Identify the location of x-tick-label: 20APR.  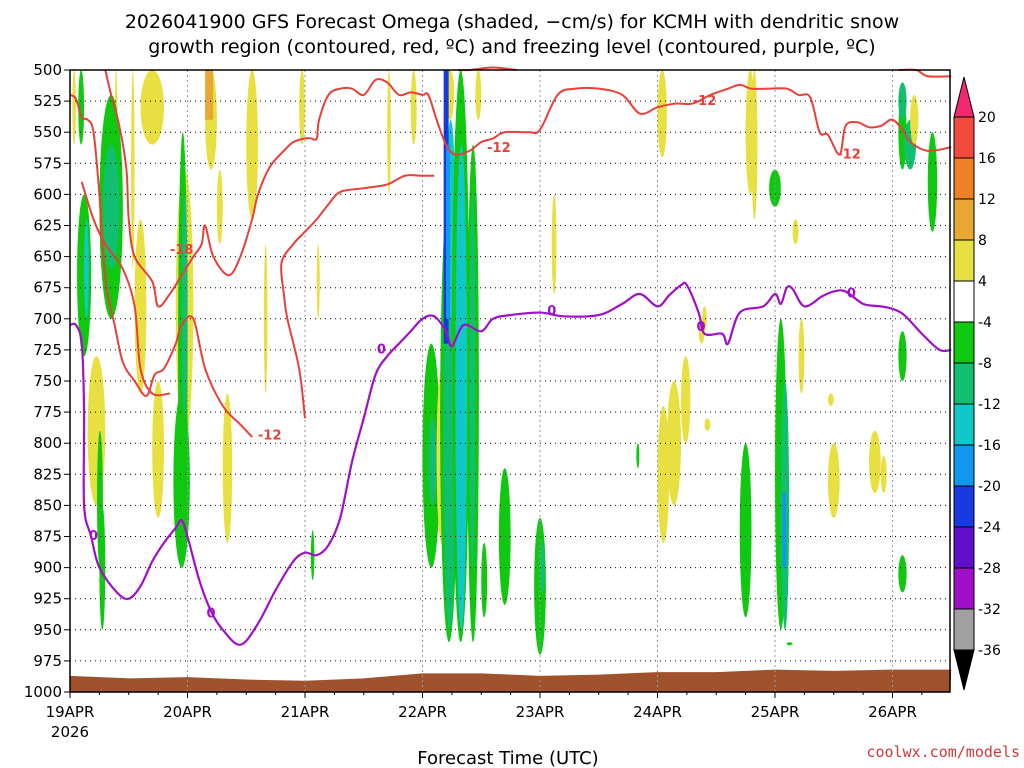
(187, 712).